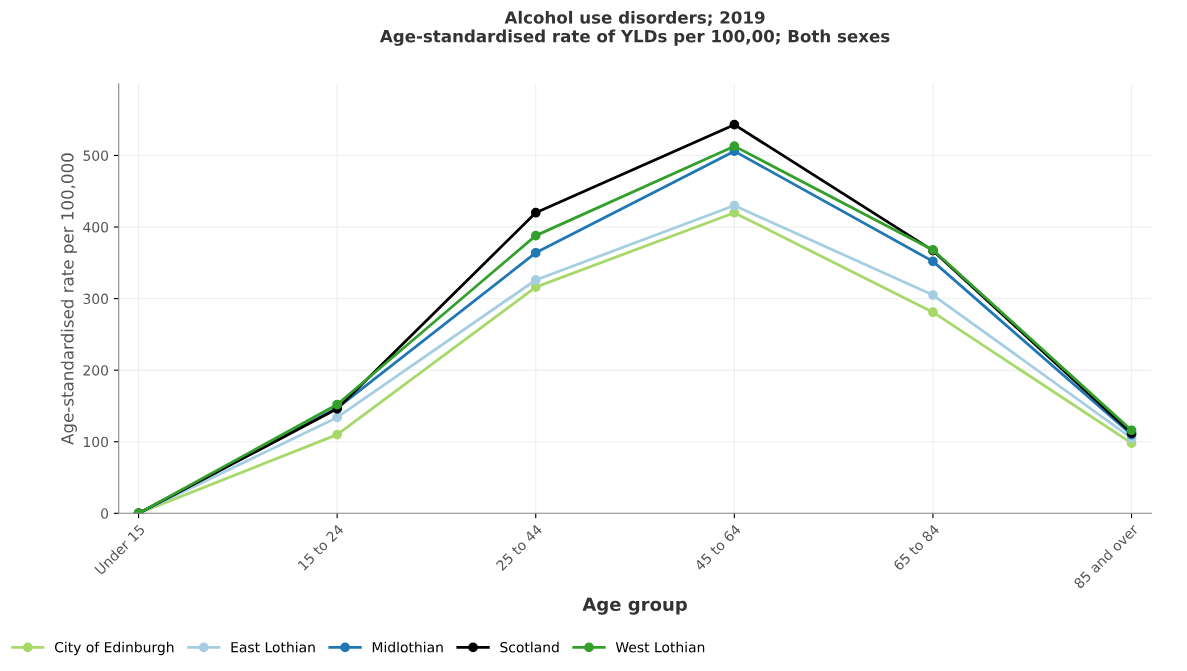 This screenshot has width=1187, height=671. What do you see at coordinates (634, 28) in the screenshot?
I see `chart-title: Alcohol use disorders; 2019 Age-standardised rate of YLDs per 100,00; Both sexes` at bounding box center [634, 28].